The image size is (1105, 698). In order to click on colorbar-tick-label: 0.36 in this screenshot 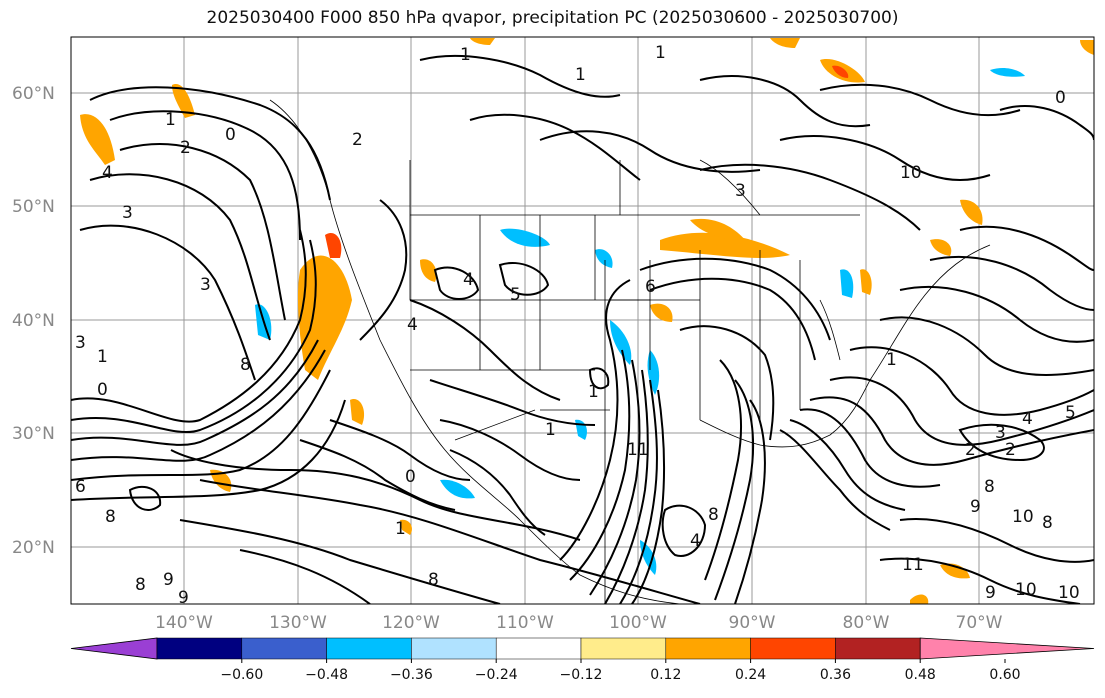, I will do `click(835, 675)`.